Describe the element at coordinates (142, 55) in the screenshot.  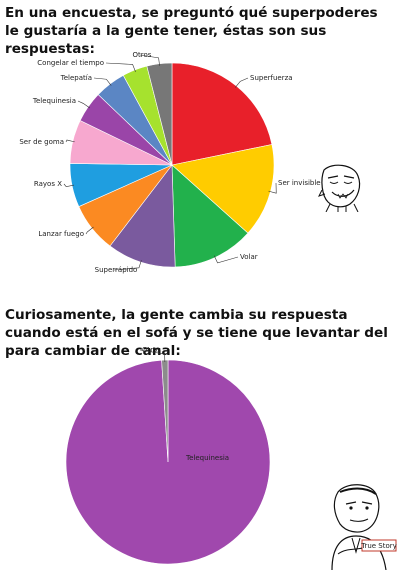
I see `pie1-label-otros: Otros` at that location.